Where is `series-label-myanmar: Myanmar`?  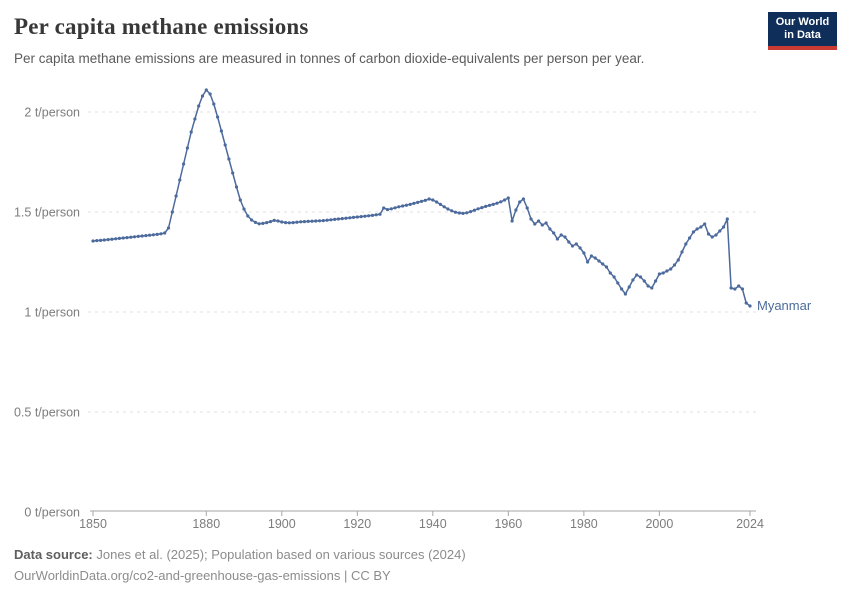
series-label-myanmar: Myanmar is located at coordinates (784, 305).